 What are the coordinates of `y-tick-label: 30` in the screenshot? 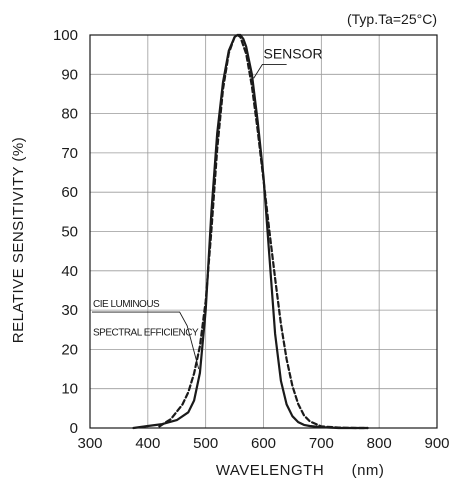 It's located at (69, 310).